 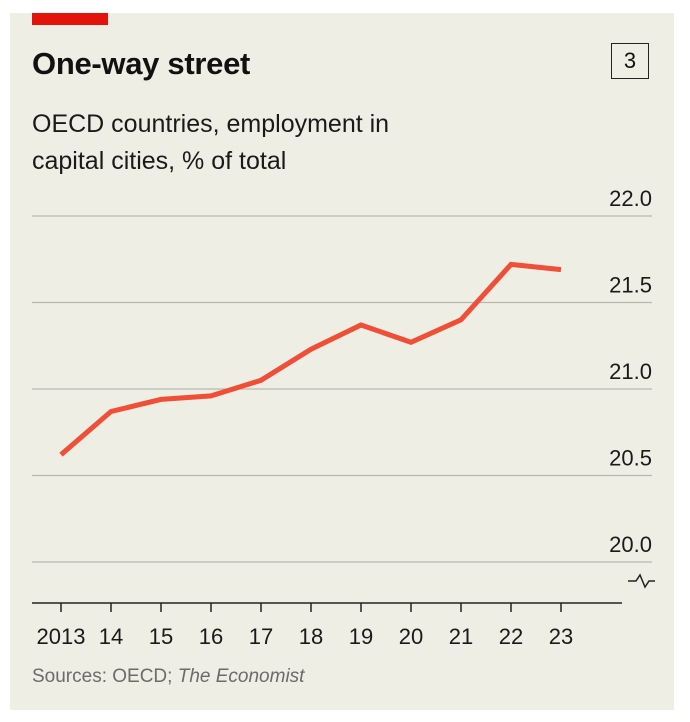 What do you see at coordinates (261, 636) in the screenshot?
I see `x-tick-label: 17` at bounding box center [261, 636].